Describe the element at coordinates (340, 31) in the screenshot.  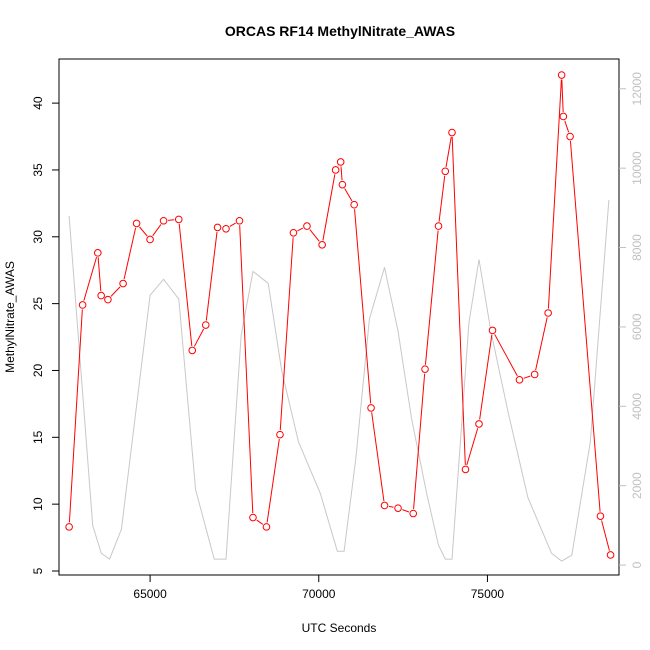
I see `chart-title: ORCAS RF14 MethylNitrate_AWAS` at that location.